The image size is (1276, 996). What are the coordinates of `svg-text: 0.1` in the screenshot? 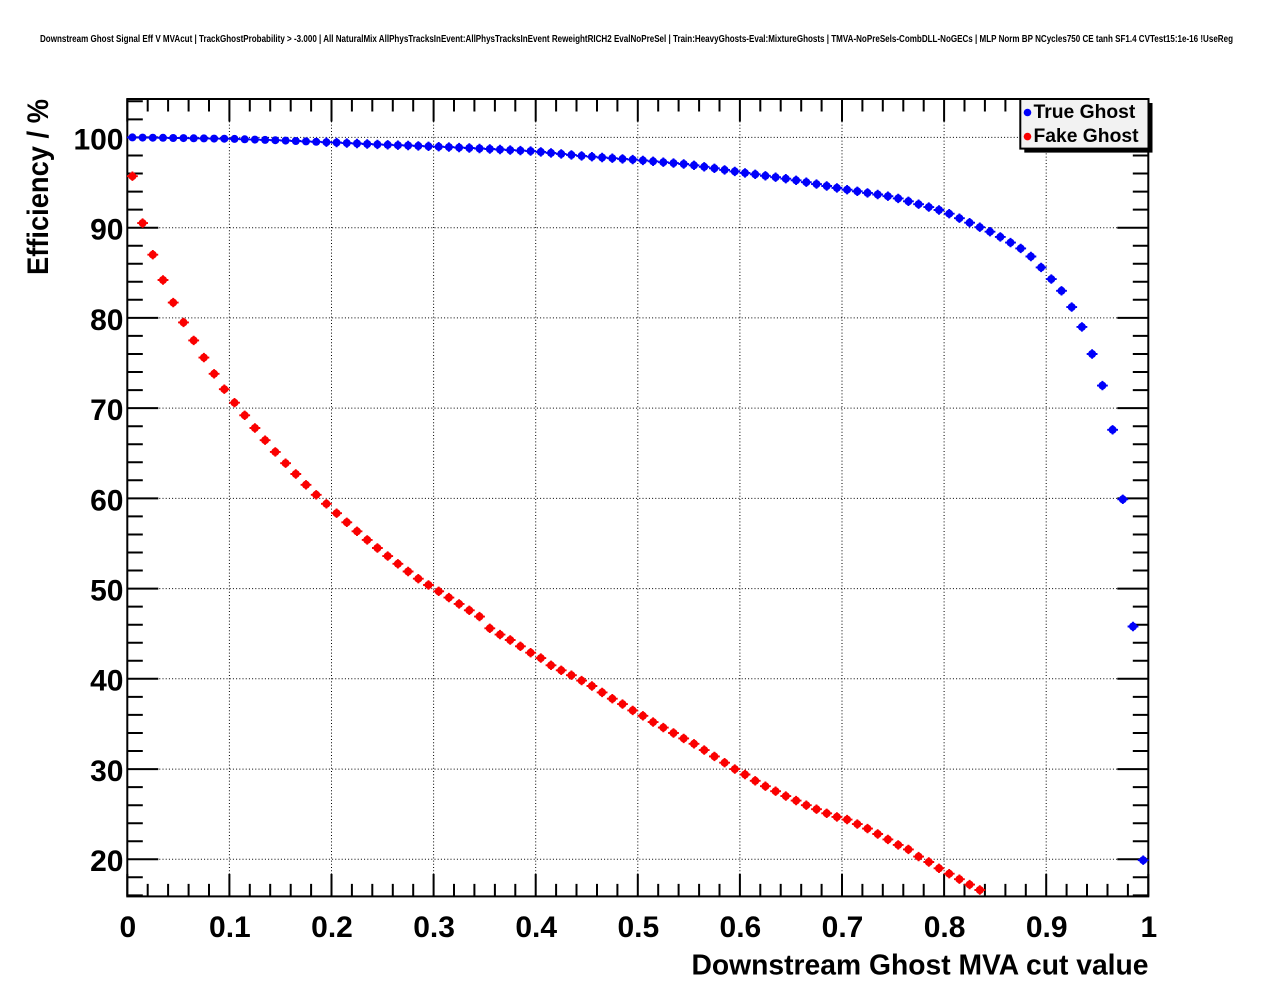 It's located at (230, 927).